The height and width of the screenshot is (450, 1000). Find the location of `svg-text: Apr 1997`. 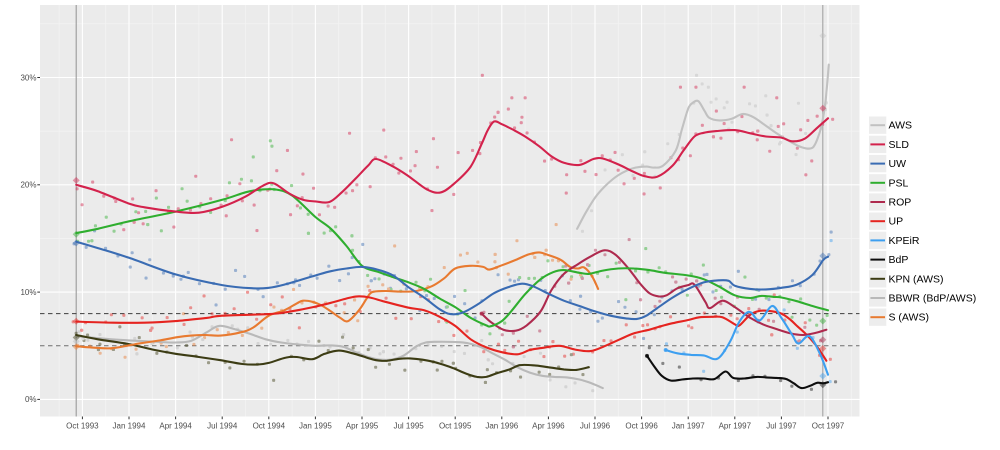

svg-text: Apr 1997 is located at coordinates (735, 426).